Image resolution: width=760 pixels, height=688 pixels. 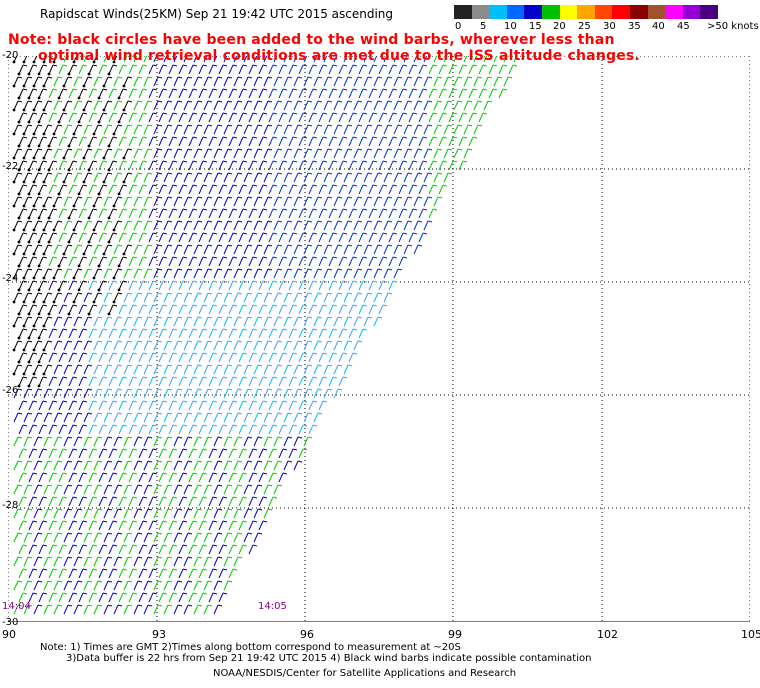 What do you see at coordinates (733, 26) in the screenshot?
I see `color-scale-label: >50 knots` at bounding box center [733, 26].